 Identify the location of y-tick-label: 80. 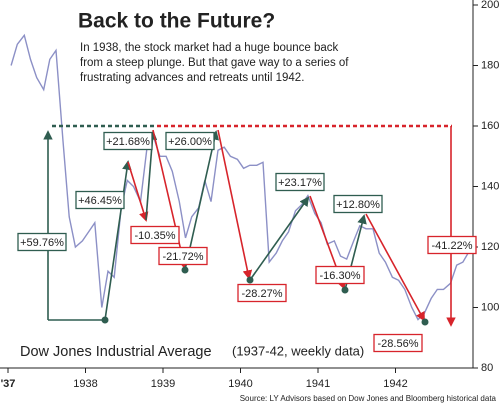
(487, 368).